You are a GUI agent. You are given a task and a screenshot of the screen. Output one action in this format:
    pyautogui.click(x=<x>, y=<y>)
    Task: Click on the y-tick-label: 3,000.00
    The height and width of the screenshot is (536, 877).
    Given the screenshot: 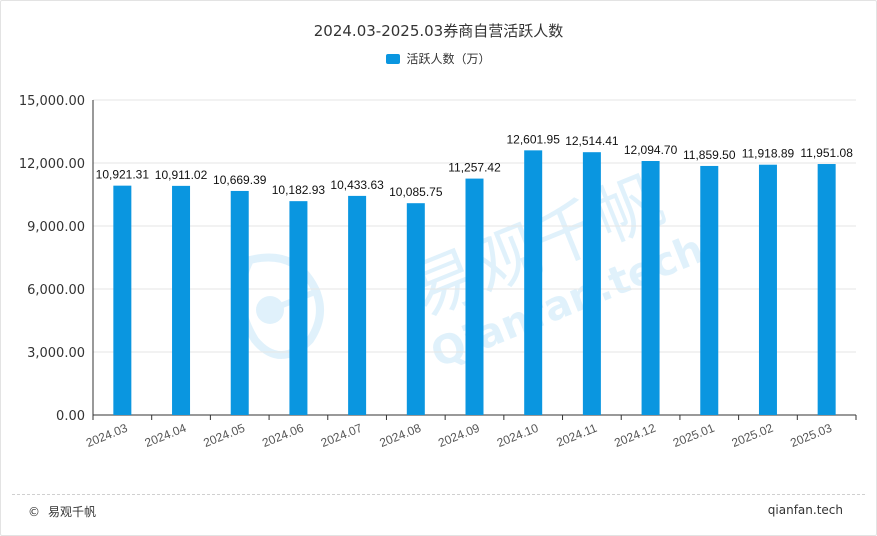 What is the action you would take?
    pyautogui.click(x=56, y=353)
    